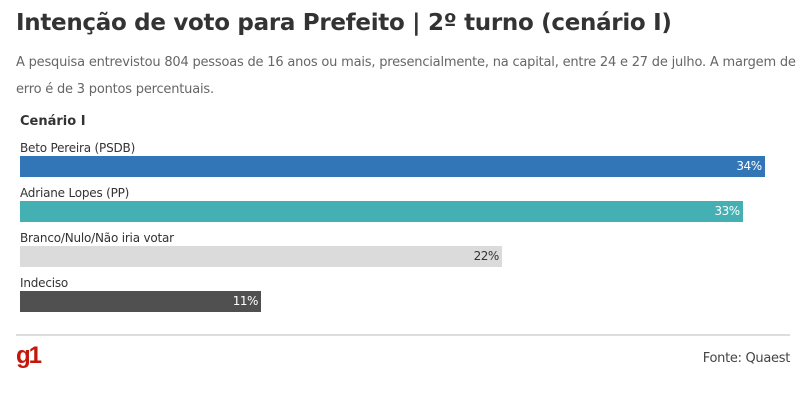 This screenshot has height=408, width=807. I want to click on category-label: Branco/Nulo/Não iria votar, so click(97, 238).